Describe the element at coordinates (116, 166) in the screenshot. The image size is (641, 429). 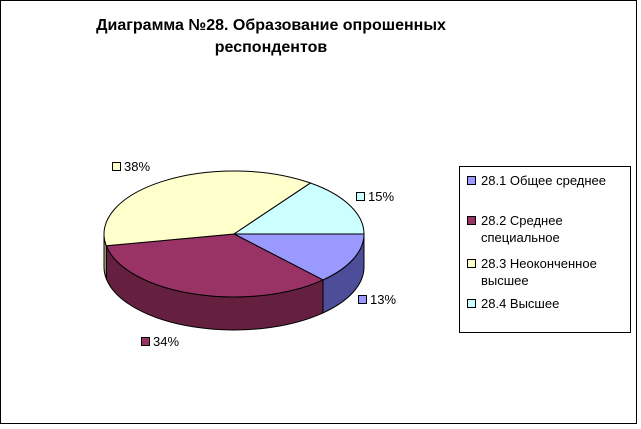
I see `data-label-3-swatch` at that location.